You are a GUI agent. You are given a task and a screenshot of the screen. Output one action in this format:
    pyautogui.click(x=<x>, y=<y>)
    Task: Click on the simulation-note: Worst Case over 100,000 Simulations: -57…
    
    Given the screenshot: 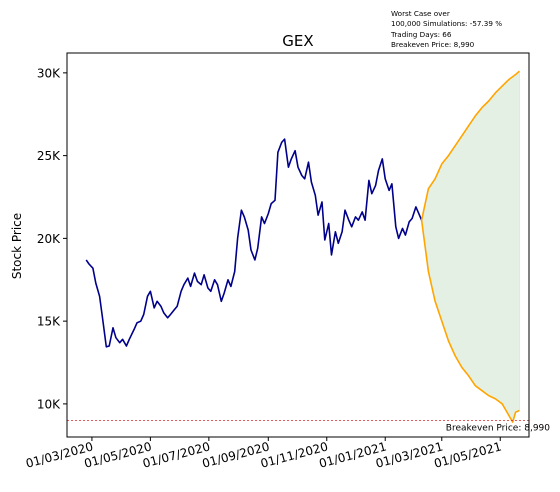 What is the action you would take?
    pyautogui.click(x=446, y=29)
    